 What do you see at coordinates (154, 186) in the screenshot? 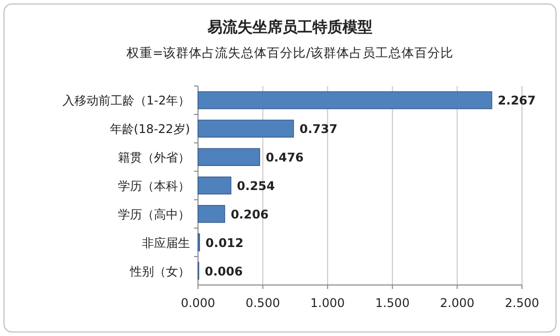
I see `y-tick-label: 学历（本科）` at bounding box center [154, 186].